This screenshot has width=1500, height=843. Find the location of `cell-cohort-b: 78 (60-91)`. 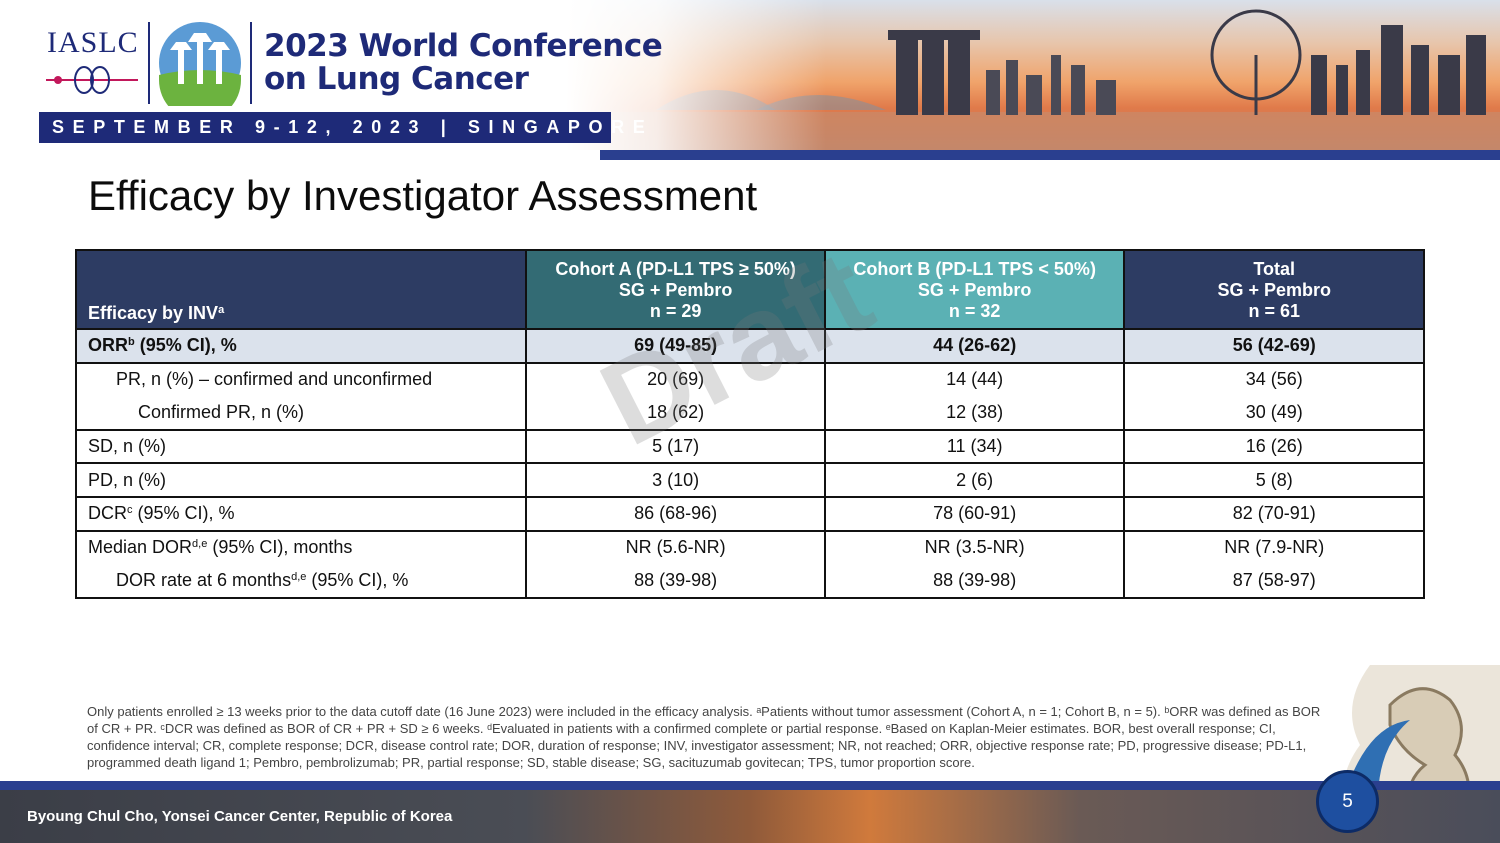

cell-cohort-b: 78 (60-91) is located at coordinates (974, 513).